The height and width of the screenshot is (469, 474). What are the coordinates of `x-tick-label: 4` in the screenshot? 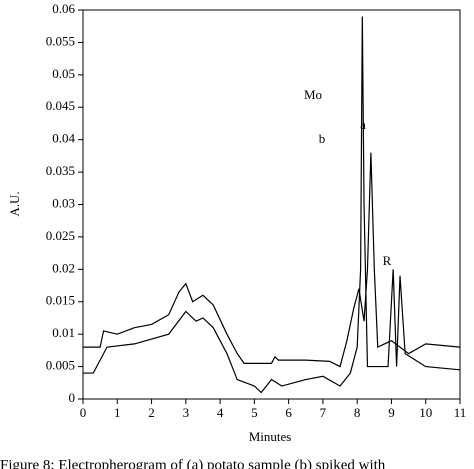 It's located at (220, 412).